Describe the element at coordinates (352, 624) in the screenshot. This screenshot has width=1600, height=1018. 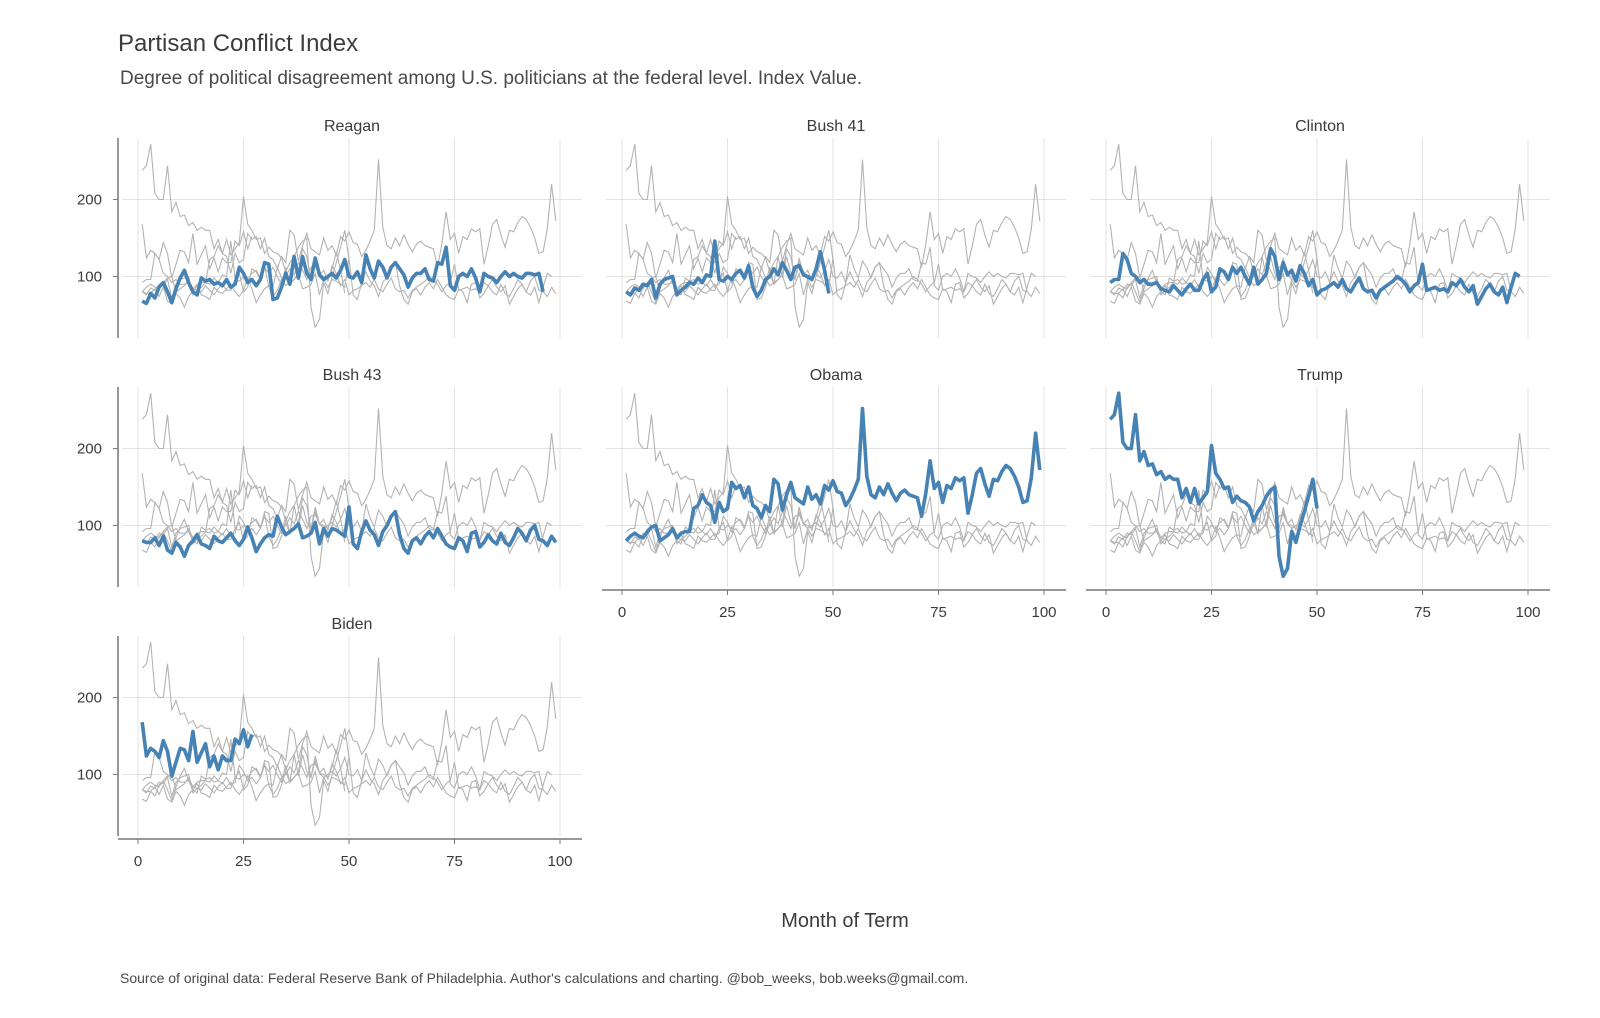
I see `panel-title-biden: Biden` at that location.